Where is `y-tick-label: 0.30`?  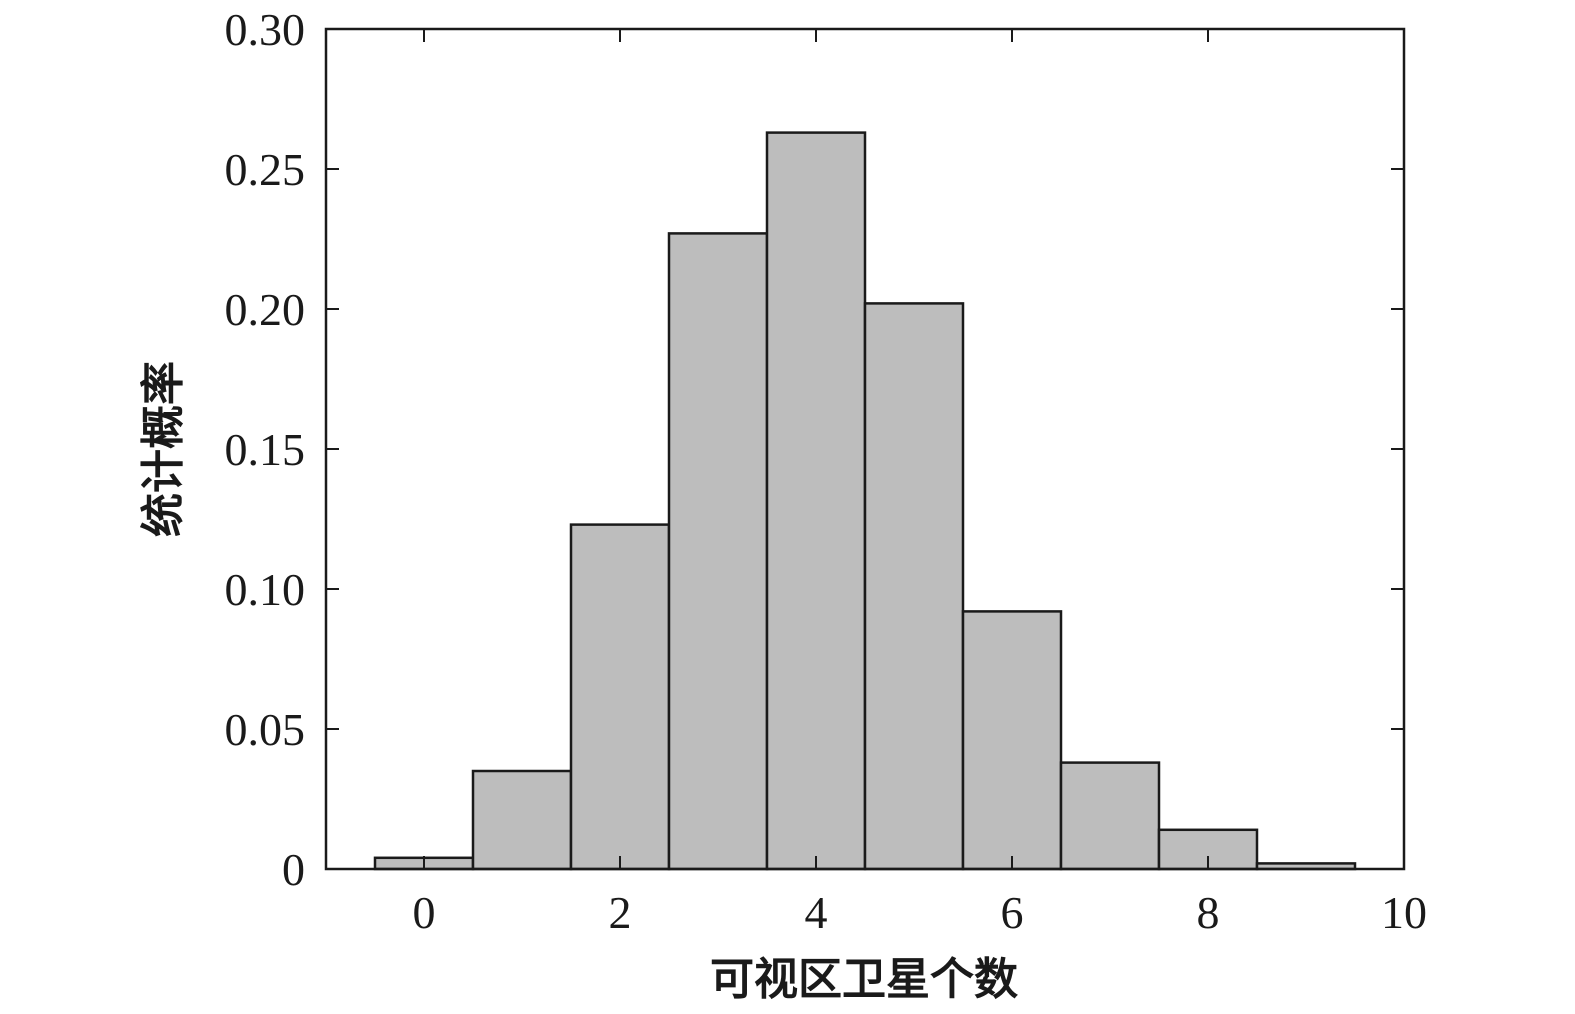
y-tick-label: 0.30 is located at coordinates (265, 29).